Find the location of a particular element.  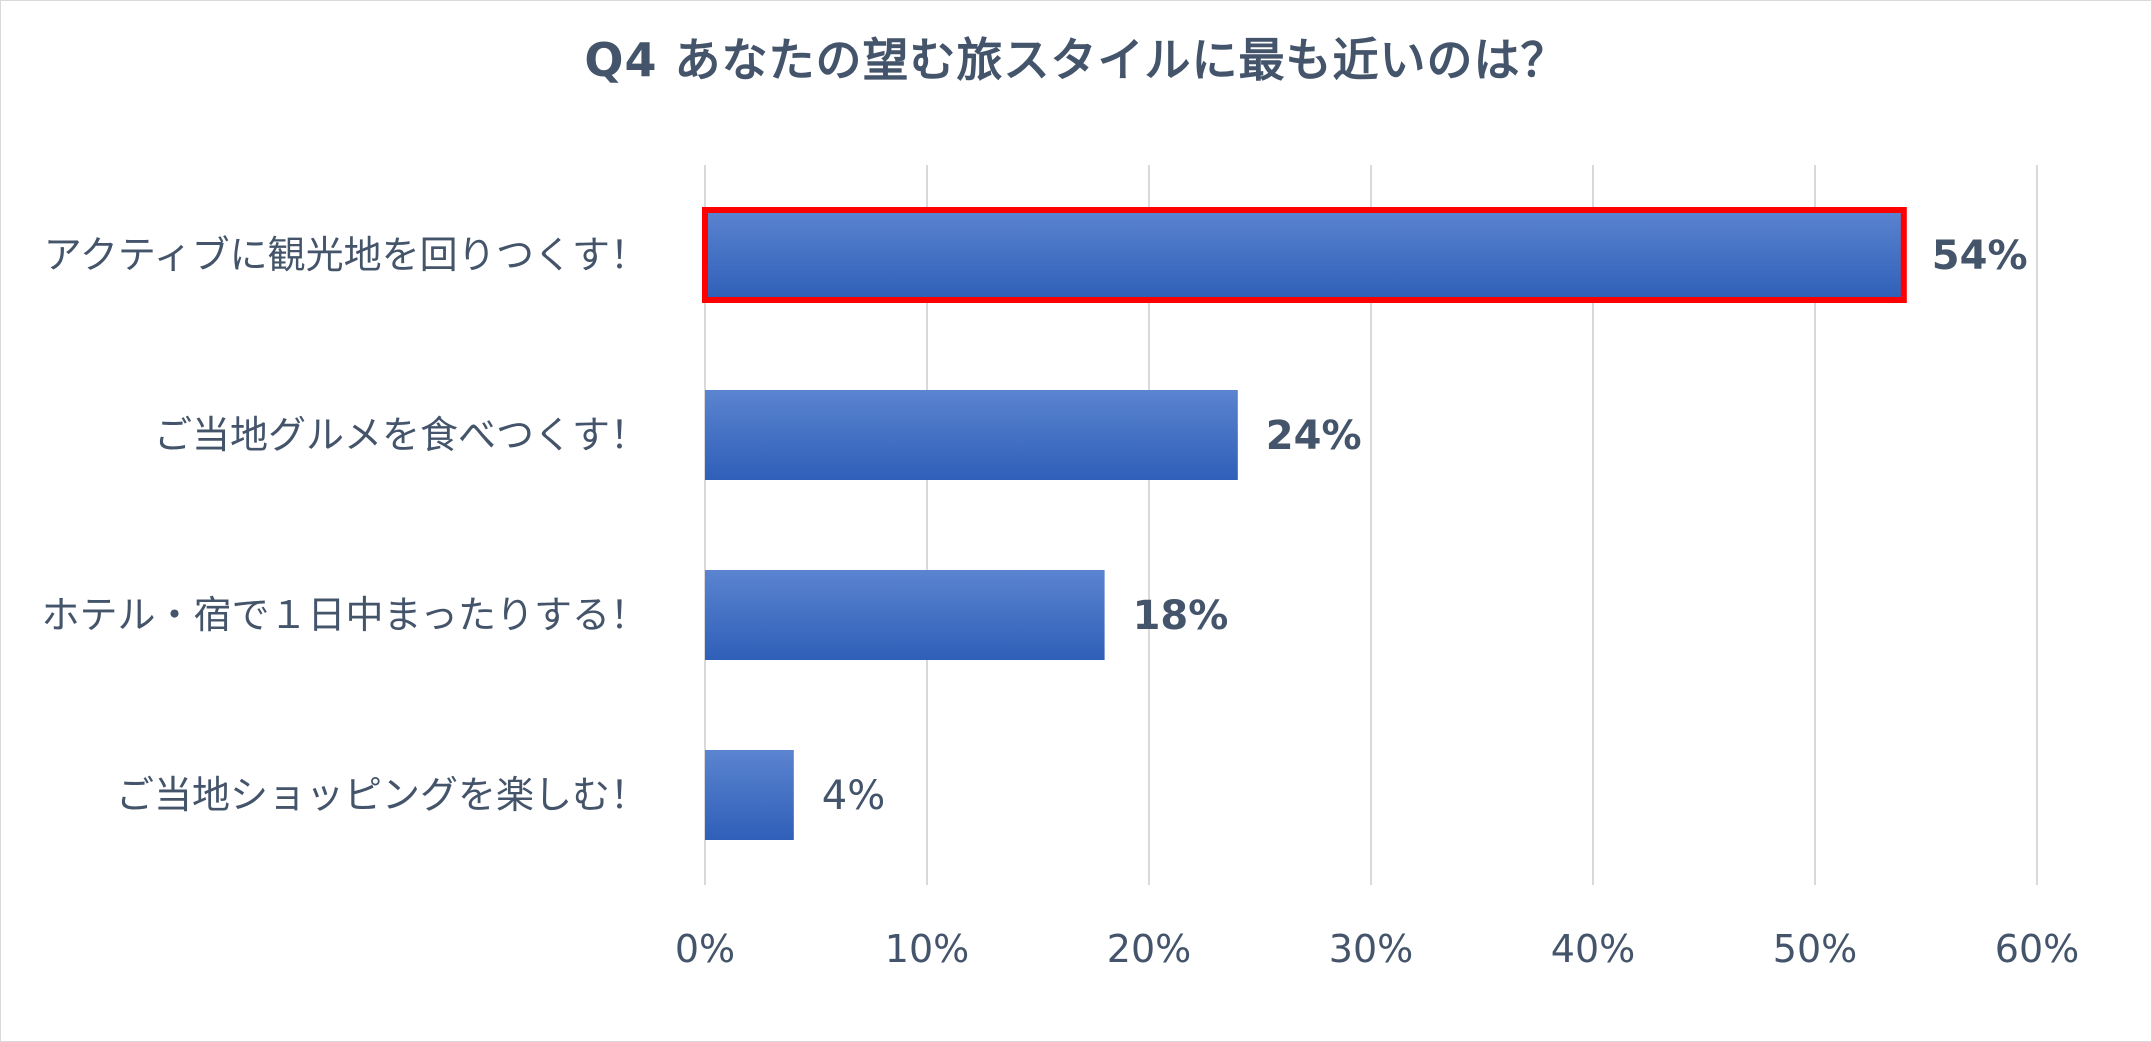

chart-title: Q4 あなたの望む旅スタイルに最も近いのは？ is located at coordinates (1076, 60).